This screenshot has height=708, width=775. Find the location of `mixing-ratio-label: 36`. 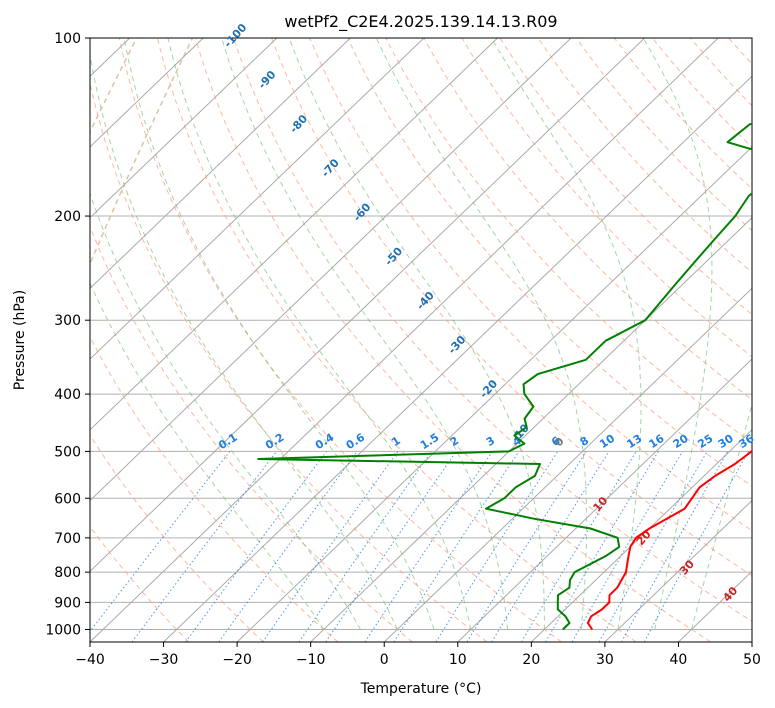

mixing-ratio-label: 36 is located at coordinates (747, 441).